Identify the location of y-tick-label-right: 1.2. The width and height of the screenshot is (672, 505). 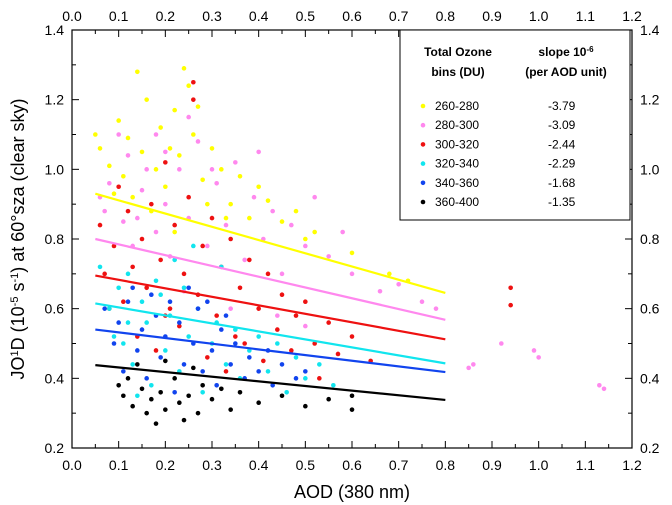
(650, 100).